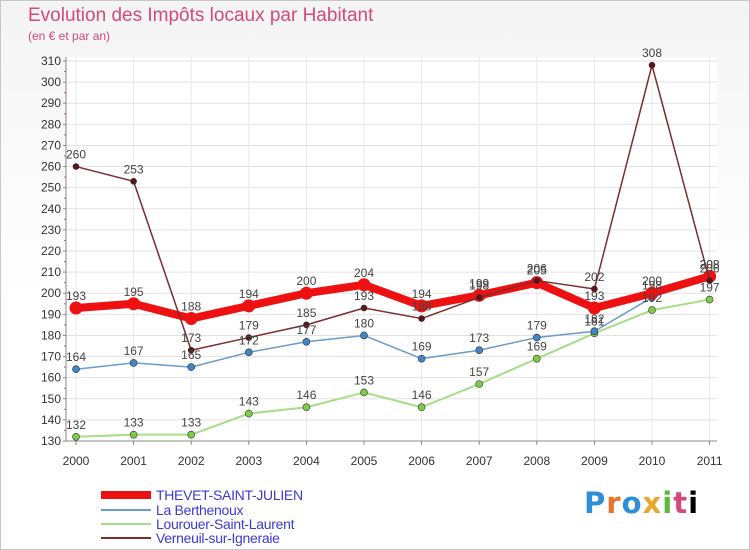 Image resolution: width=750 pixels, height=550 pixels. Describe the element at coordinates (229, 495) in the screenshot. I see `legend-label: THEVET-SAINT-JULIEN` at that location.